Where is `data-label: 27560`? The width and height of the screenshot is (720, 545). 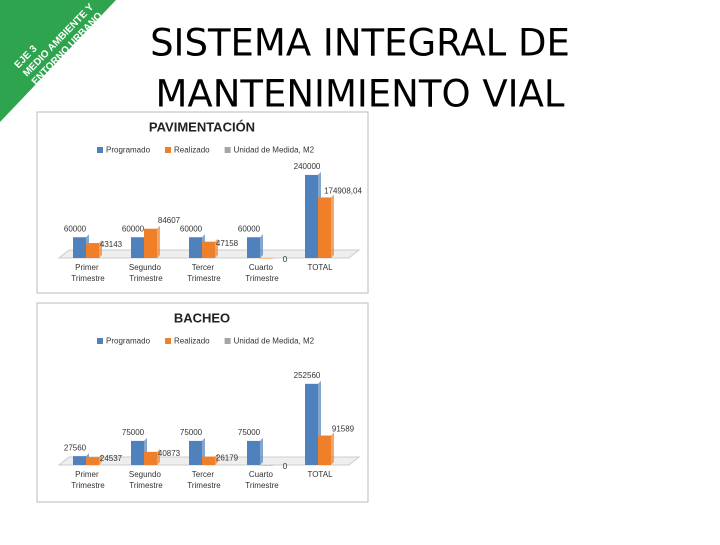
data-label: 27560 is located at coordinates (75, 447).